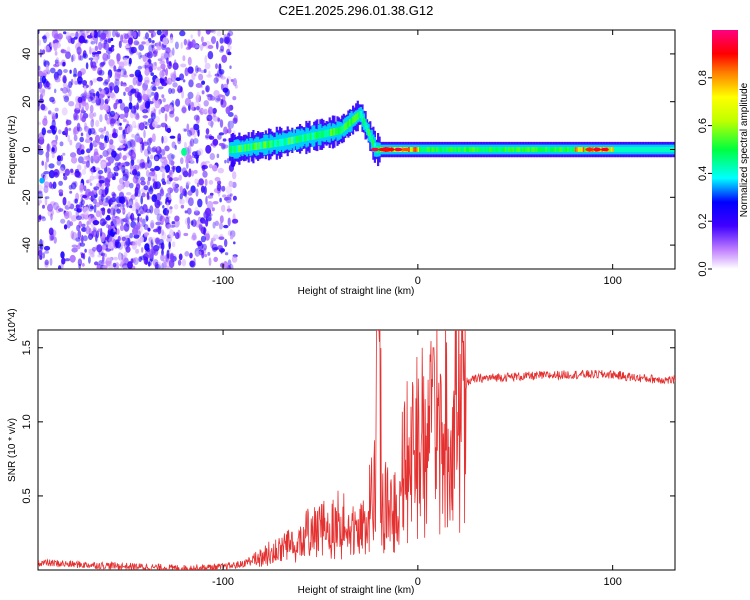 This screenshot has width=750, height=600. I want to click on colorbar-gradient, so click(725, 149).